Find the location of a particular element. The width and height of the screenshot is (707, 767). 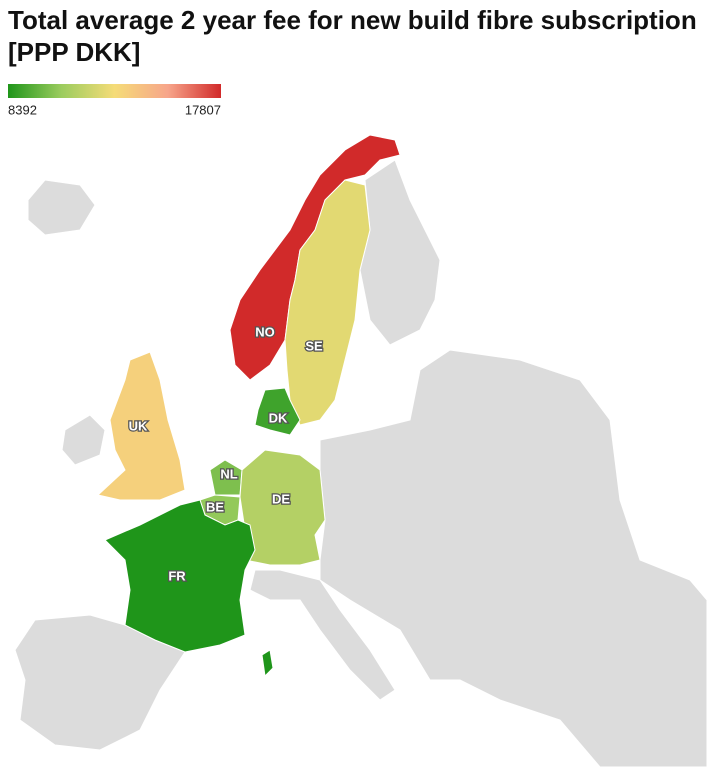

country-label: BE is located at coordinates (215, 506).